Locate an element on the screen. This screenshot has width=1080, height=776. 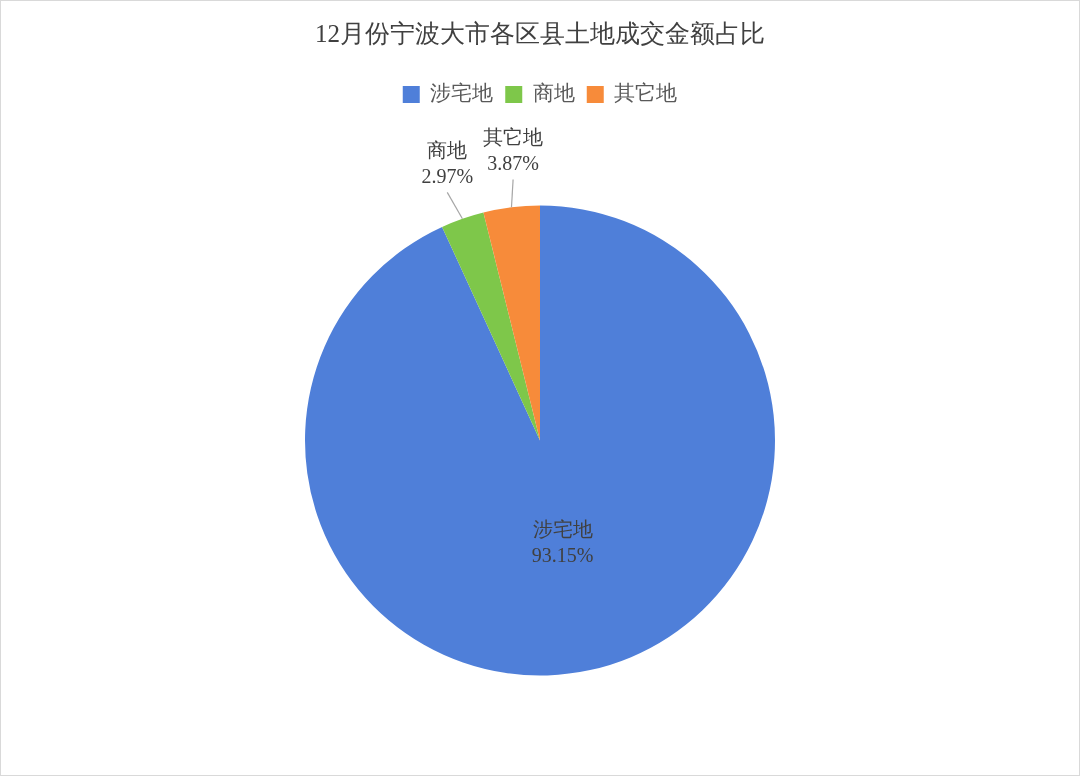
data-label: 93.15% is located at coordinates (562, 555).